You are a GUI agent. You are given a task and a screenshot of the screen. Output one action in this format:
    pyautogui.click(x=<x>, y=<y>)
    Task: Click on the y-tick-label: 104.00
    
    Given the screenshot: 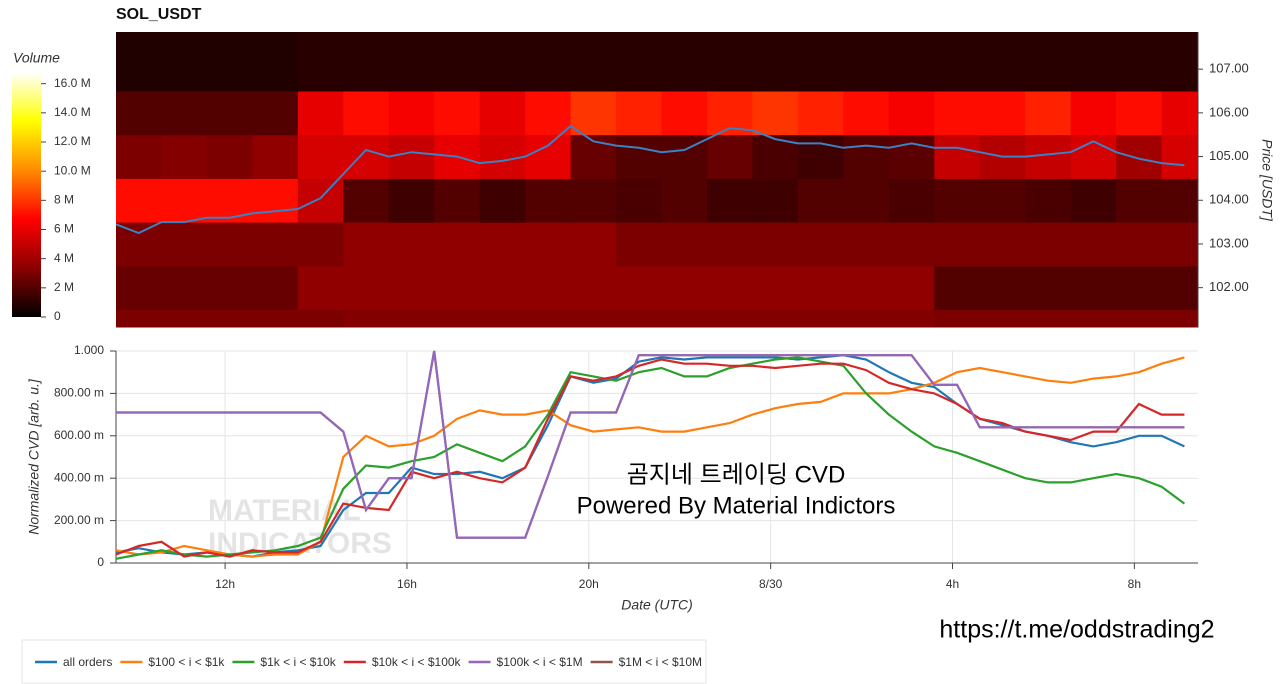 What is the action you would take?
    pyautogui.click(x=1229, y=199)
    